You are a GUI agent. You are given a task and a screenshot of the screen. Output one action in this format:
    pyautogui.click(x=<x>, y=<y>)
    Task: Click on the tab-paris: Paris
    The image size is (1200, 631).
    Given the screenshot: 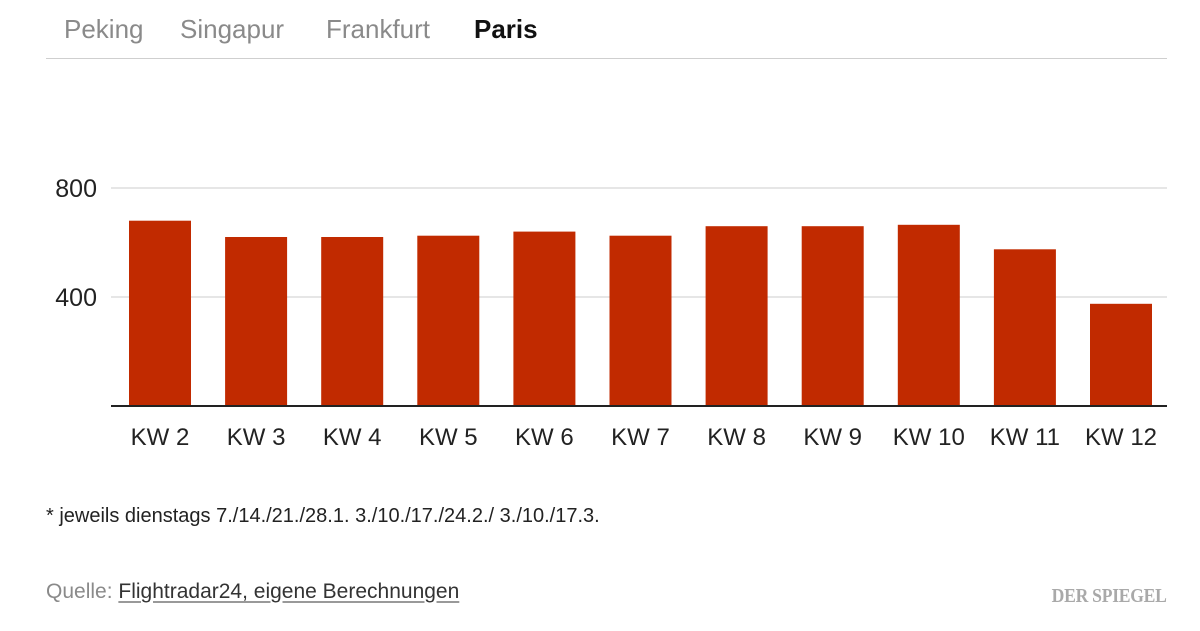 What is the action you would take?
    pyautogui.click(x=506, y=29)
    